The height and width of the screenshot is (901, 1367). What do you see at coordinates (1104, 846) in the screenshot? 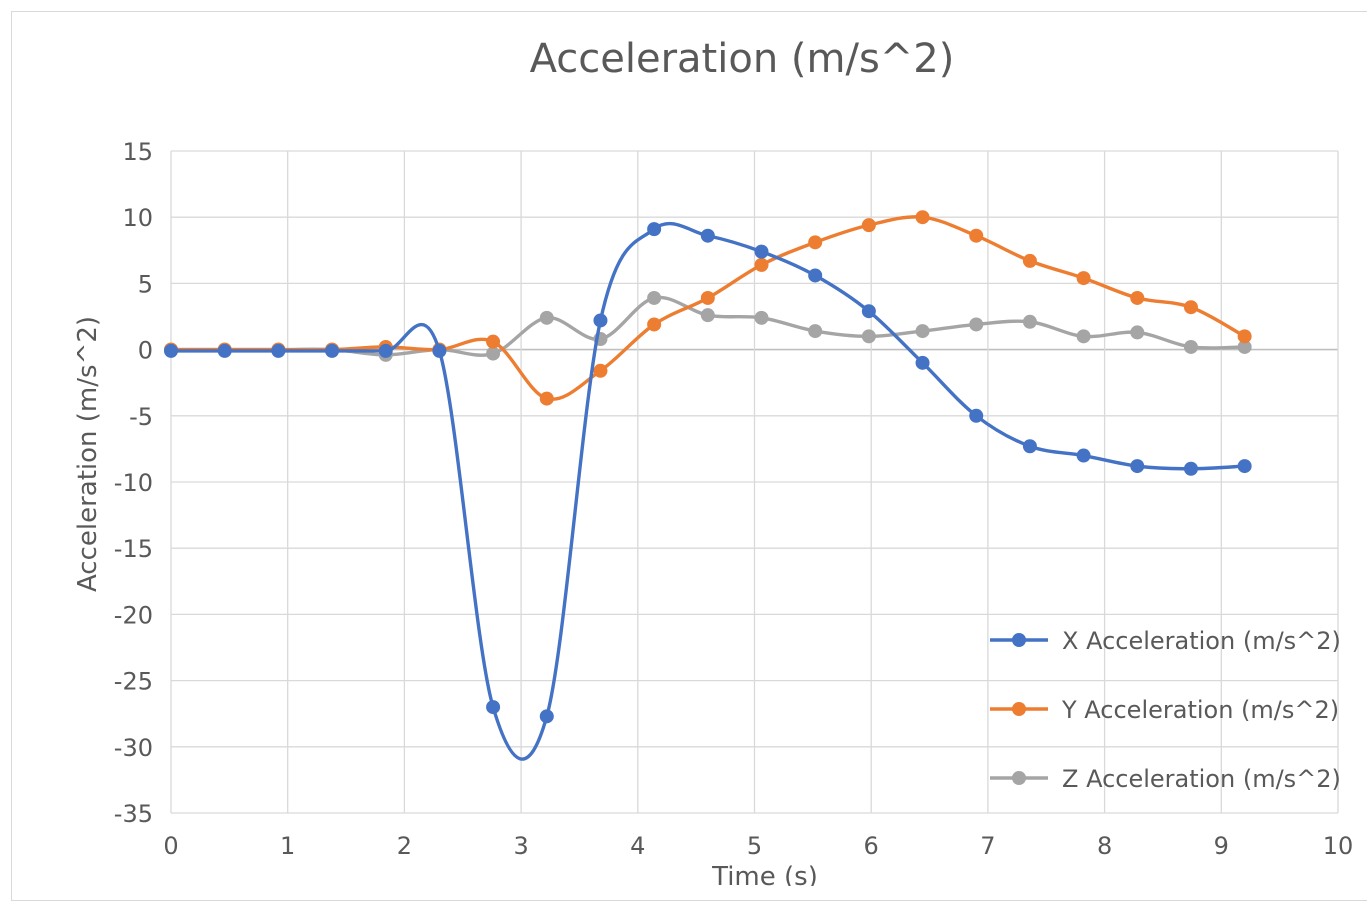
I see `x-tick-label: 8` at bounding box center [1104, 846].